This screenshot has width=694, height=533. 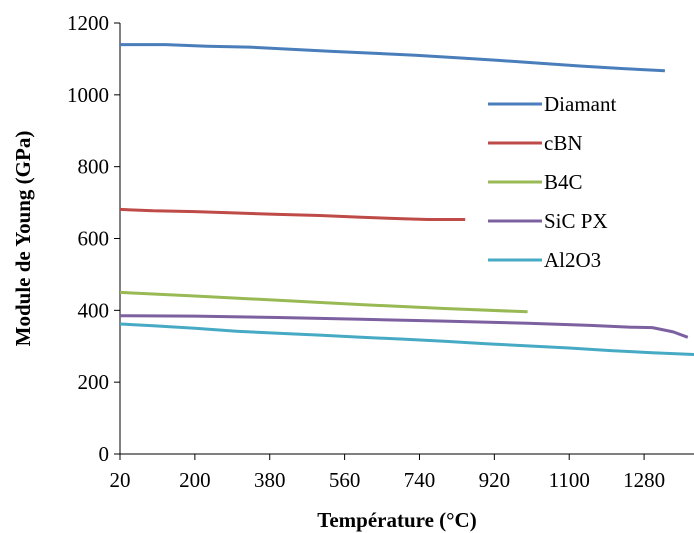 I want to click on series-line-diamant, so click(x=392, y=58).